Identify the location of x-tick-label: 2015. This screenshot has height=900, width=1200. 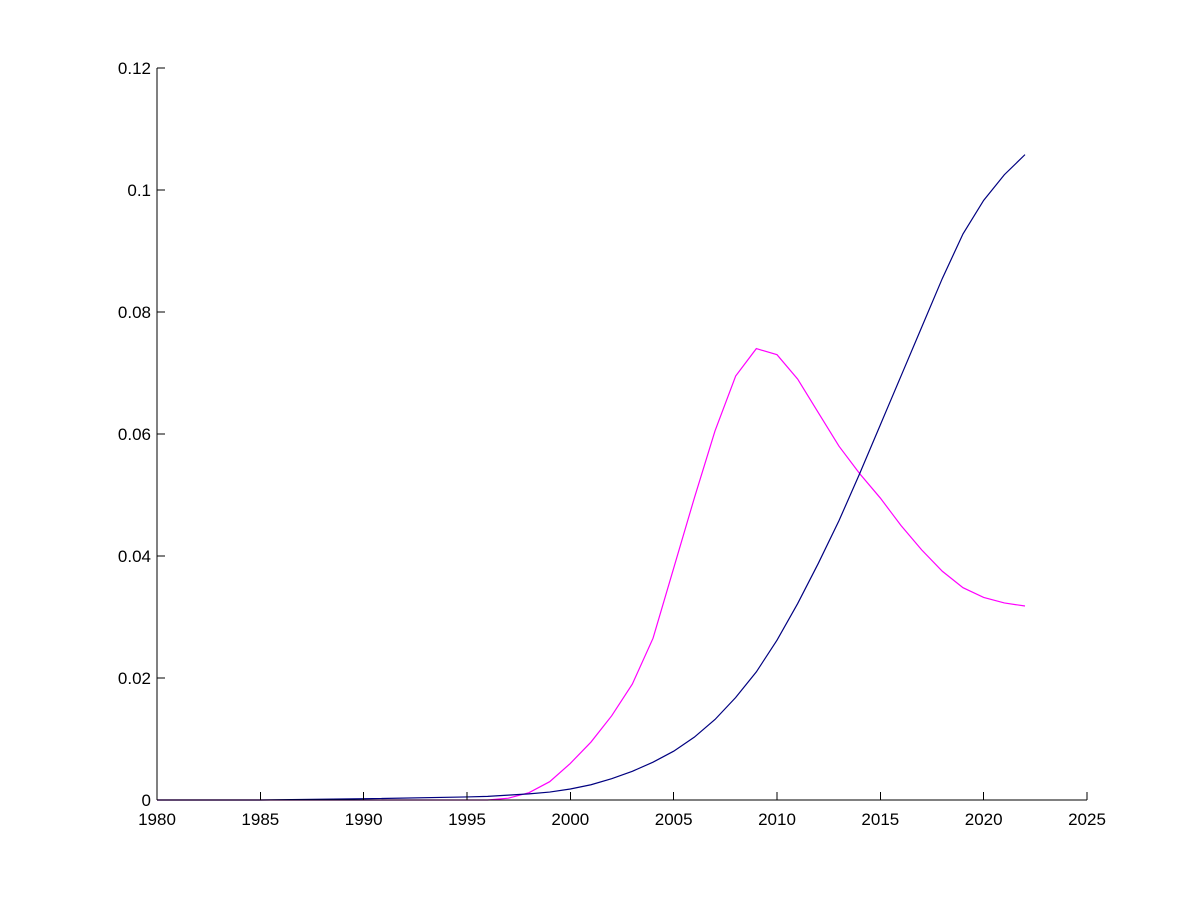
(880, 819).